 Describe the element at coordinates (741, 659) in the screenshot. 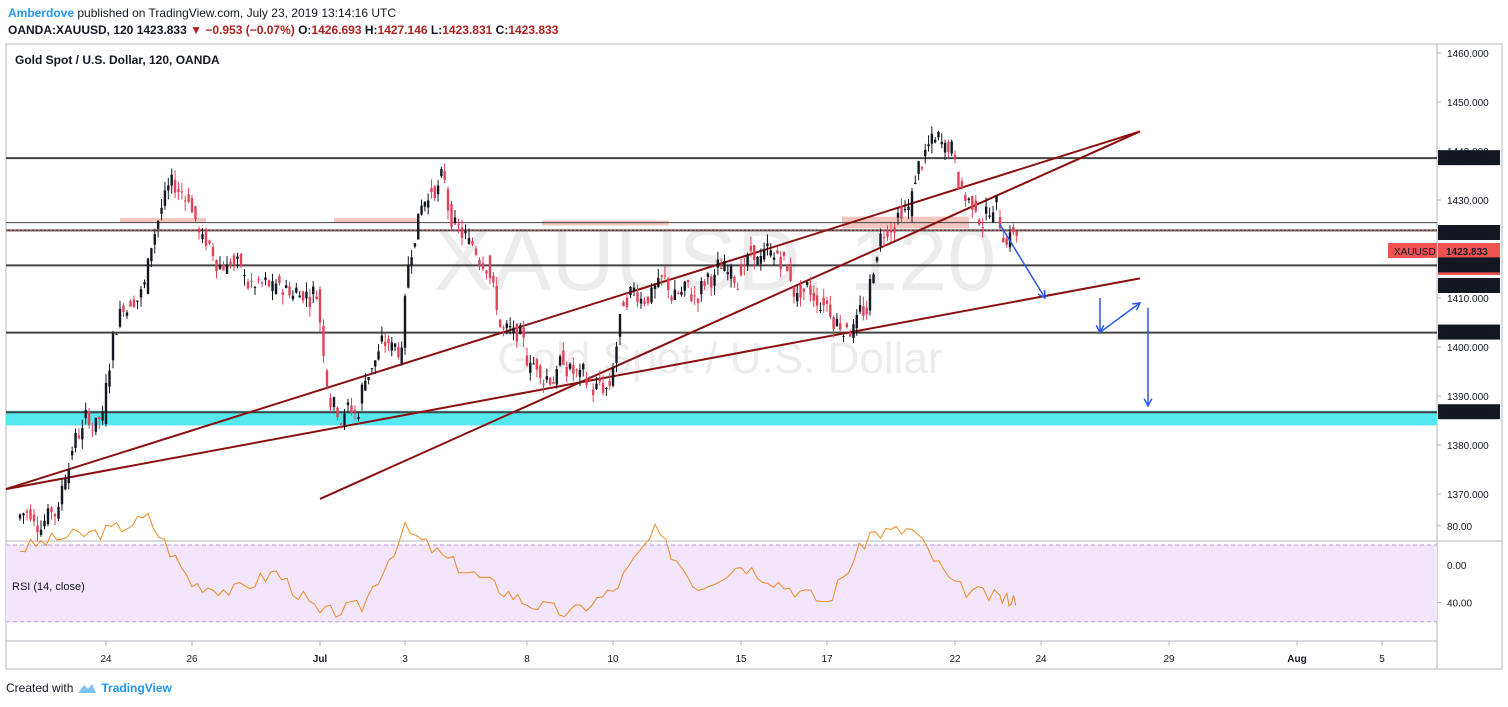

I see `time-tick-label: 15` at that location.